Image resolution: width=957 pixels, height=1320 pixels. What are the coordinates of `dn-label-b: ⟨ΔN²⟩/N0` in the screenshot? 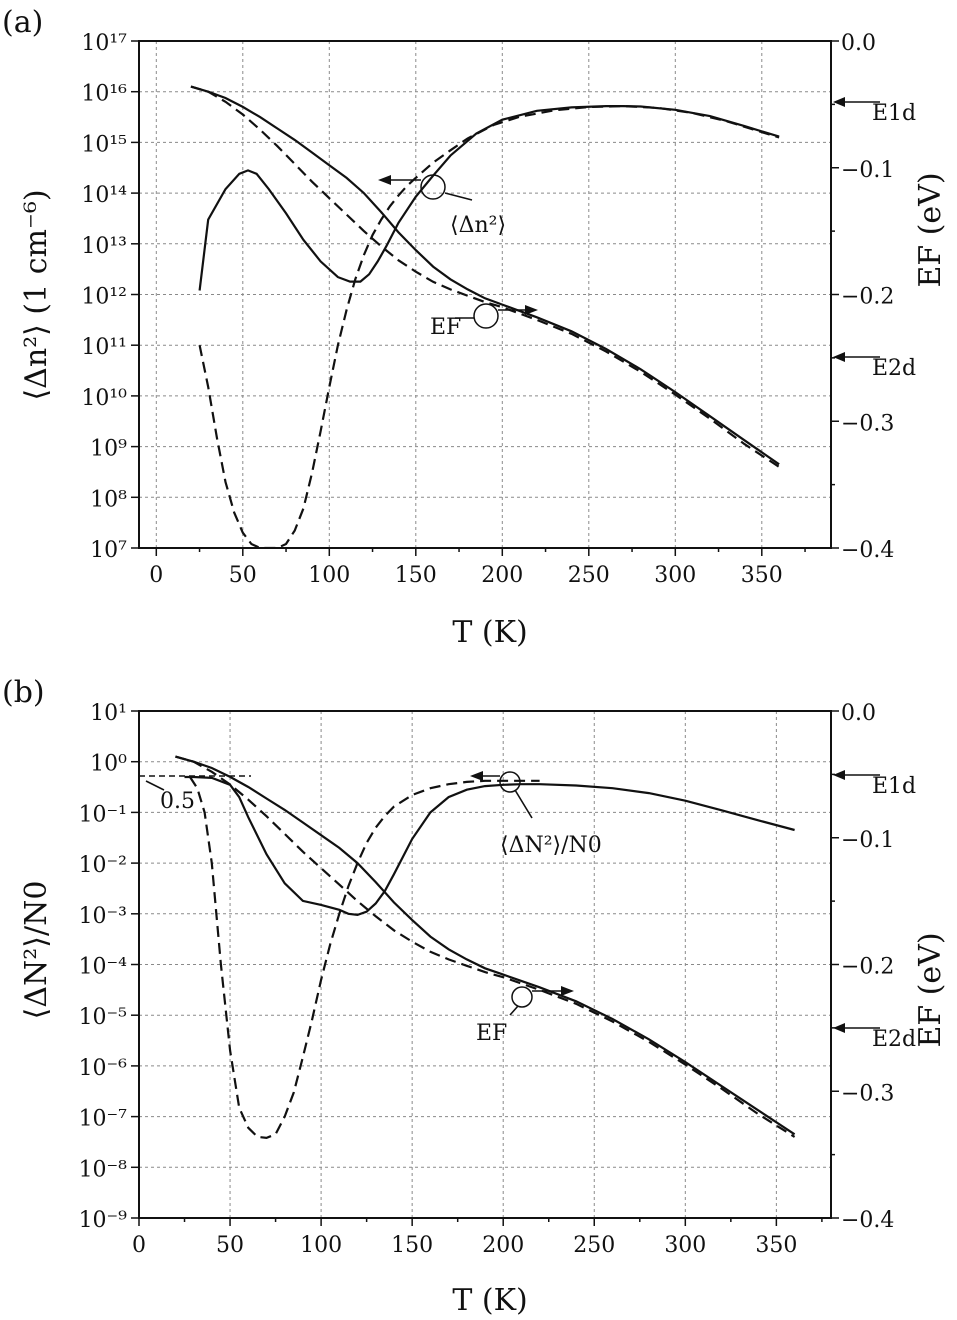 It's located at (551, 845).